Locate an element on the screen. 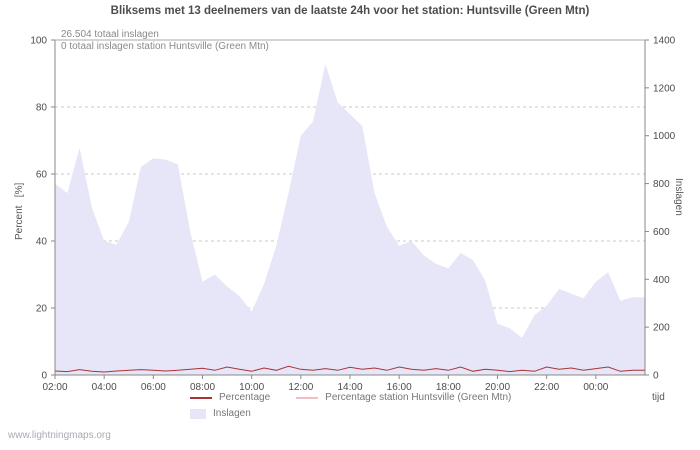  svg-text: 06:00 is located at coordinates (153, 387).